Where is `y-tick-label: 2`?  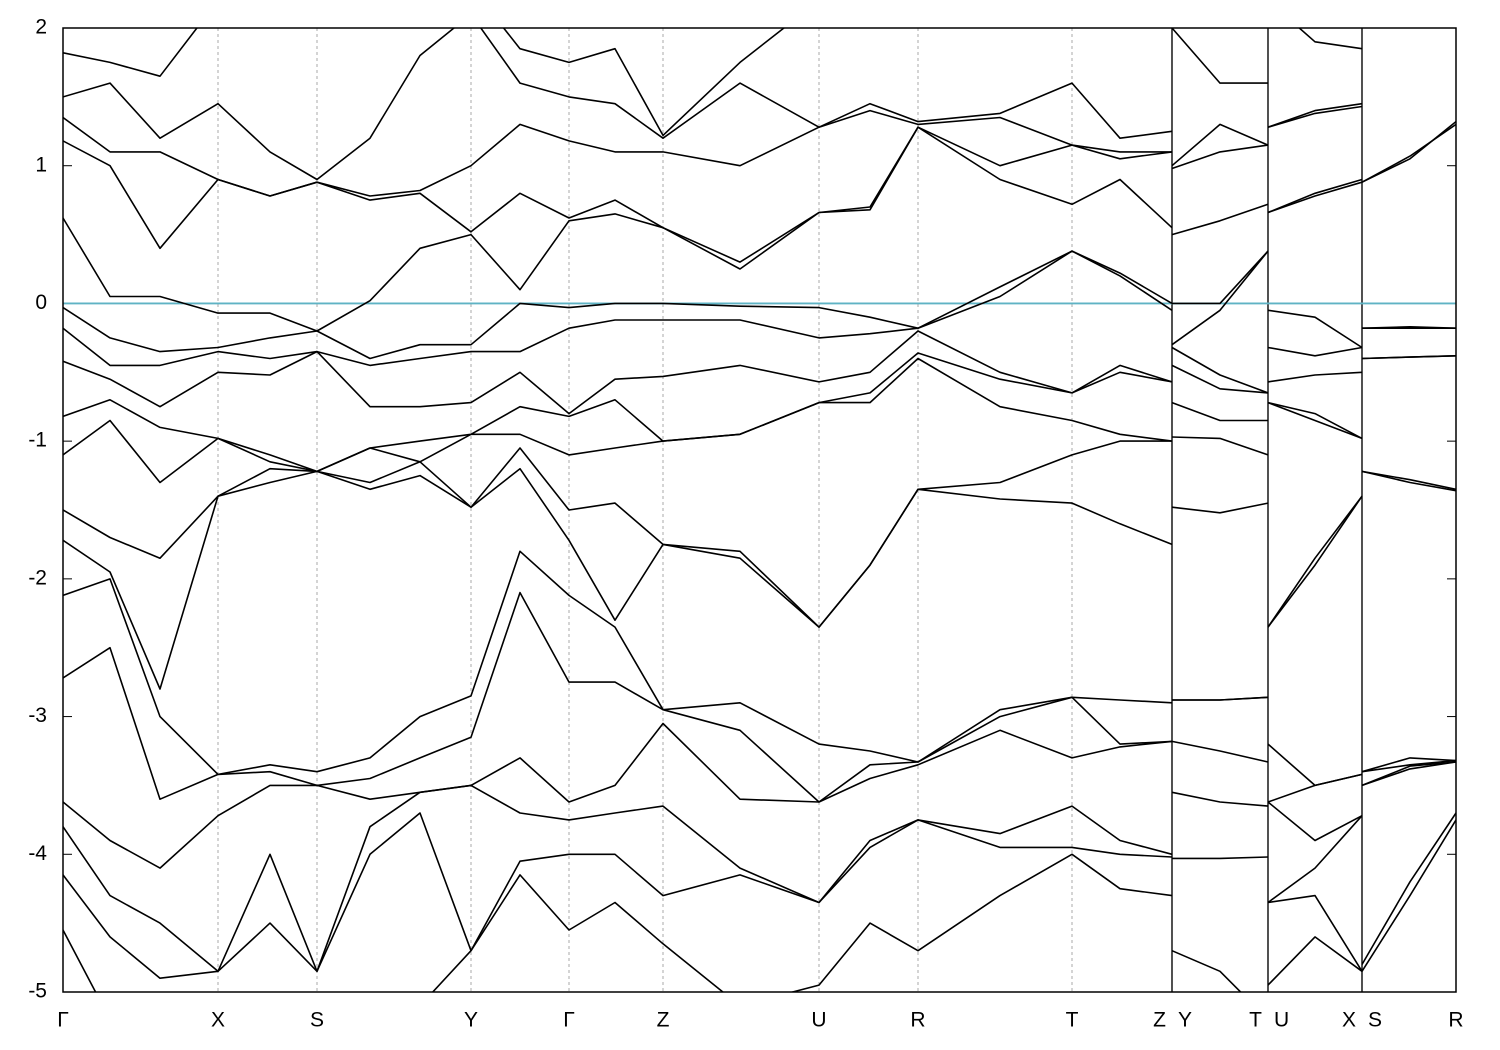
y-tick-label: 2 is located at coordinates (41, 27).